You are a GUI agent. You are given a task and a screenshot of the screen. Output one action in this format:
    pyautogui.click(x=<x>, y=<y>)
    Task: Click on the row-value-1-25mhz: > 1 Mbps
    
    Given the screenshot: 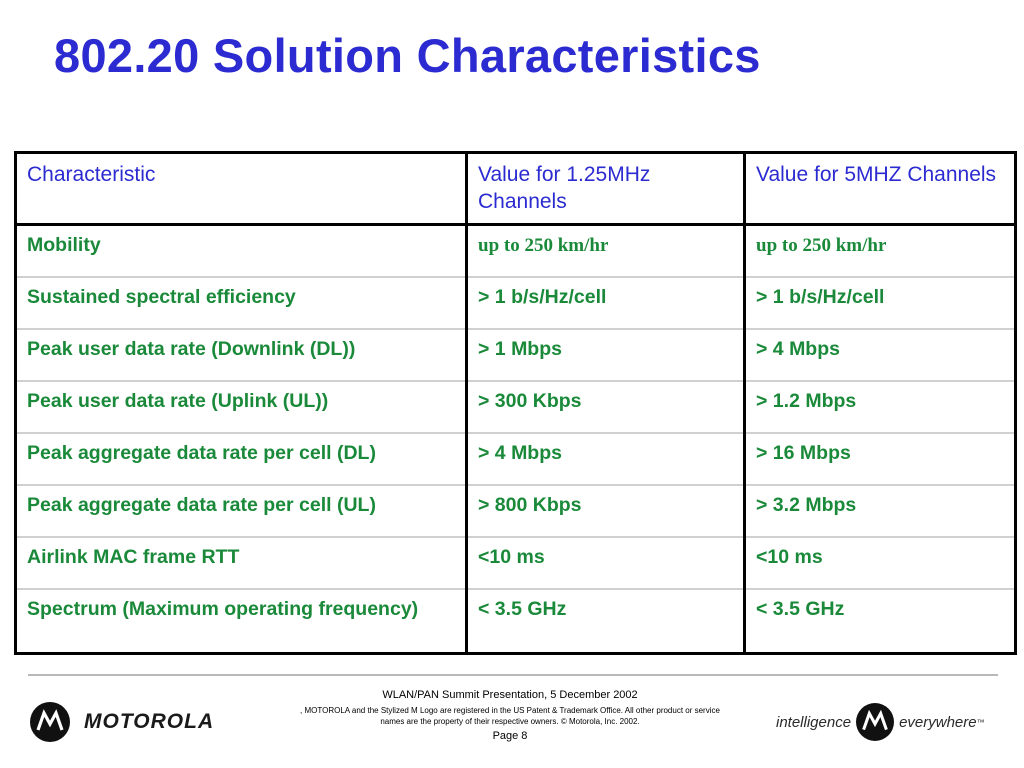 What is the action you would take?
    pyautogui.click(x=606, y=355)
    